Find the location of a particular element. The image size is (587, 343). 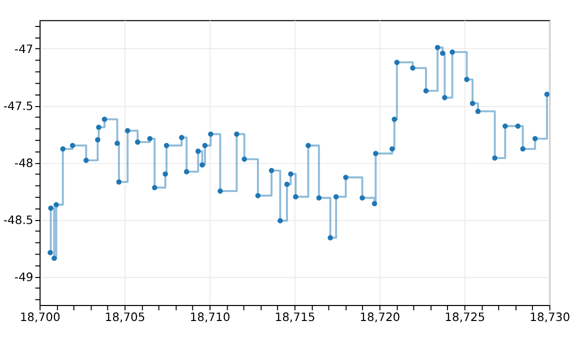

x-tick-label: 18,710 is located at coordinates (210, 317).